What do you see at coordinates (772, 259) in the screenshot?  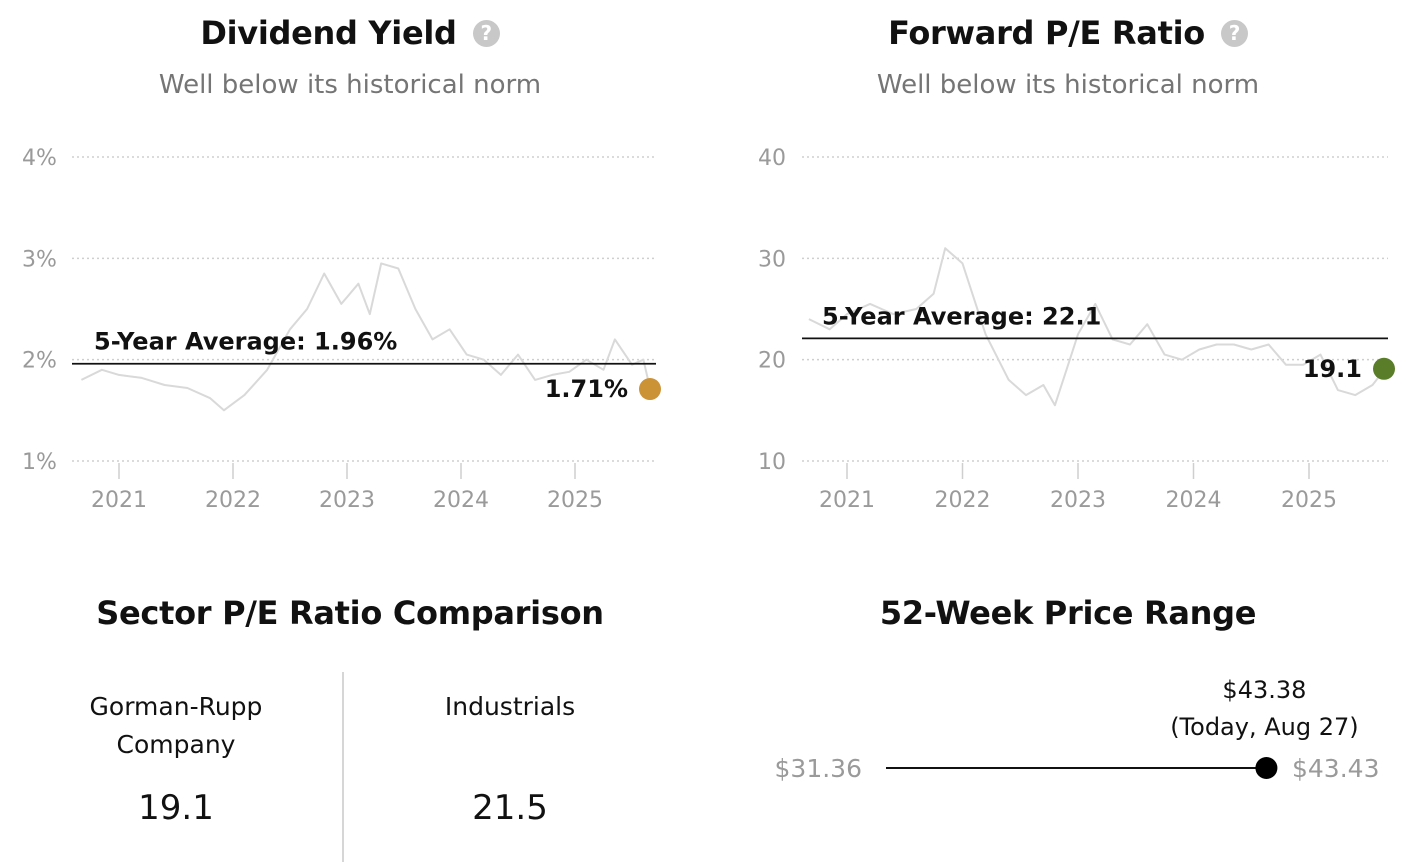 I see `y-tick-label: 30` at bounding box center [772, 259].